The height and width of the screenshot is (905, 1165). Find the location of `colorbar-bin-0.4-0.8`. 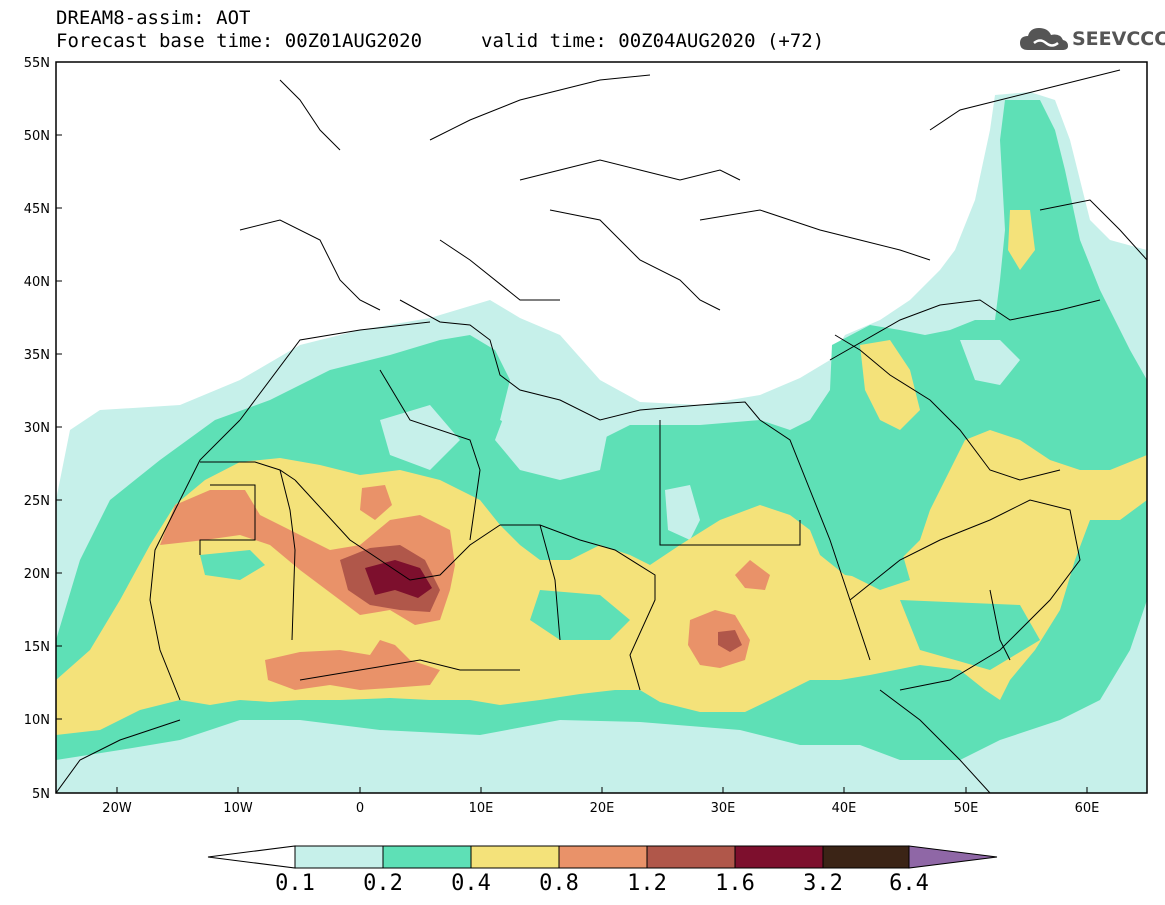

colorbar-bin-0.4-0.8 is located at coordinates (515, 857).